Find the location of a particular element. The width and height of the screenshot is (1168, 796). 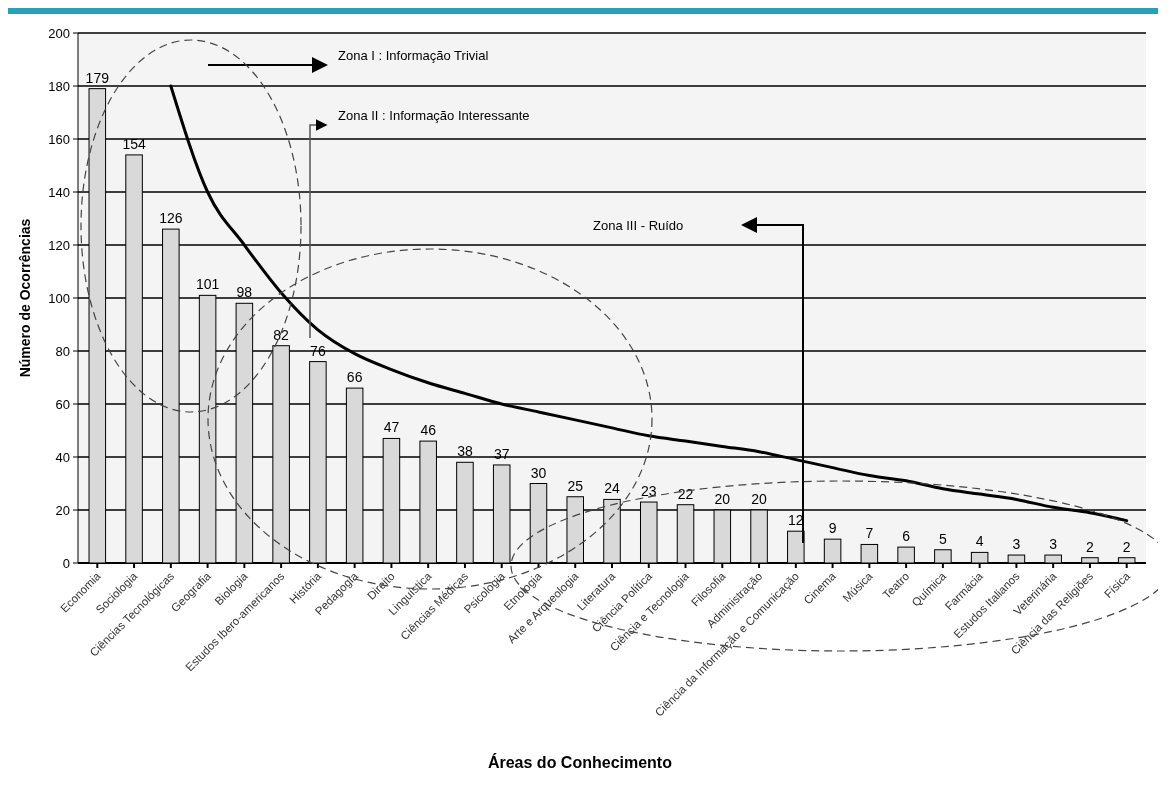

data-label: 101 is located at coordinates (207, 284).